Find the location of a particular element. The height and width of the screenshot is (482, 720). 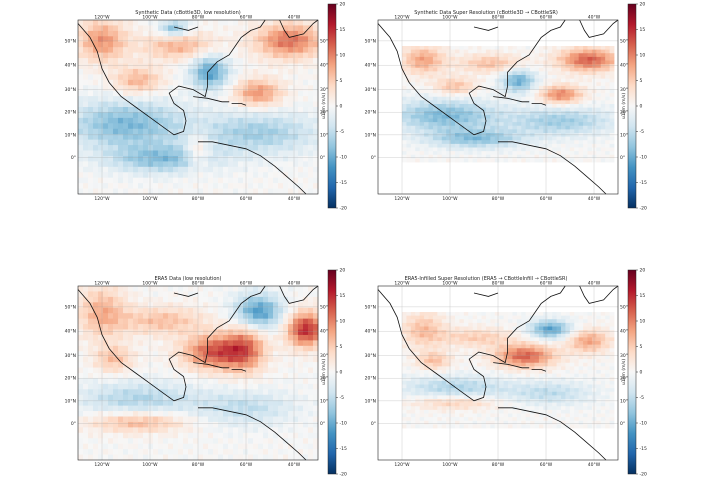

lon-tick-bottom: 80°W is located at coordinates (498, 199).